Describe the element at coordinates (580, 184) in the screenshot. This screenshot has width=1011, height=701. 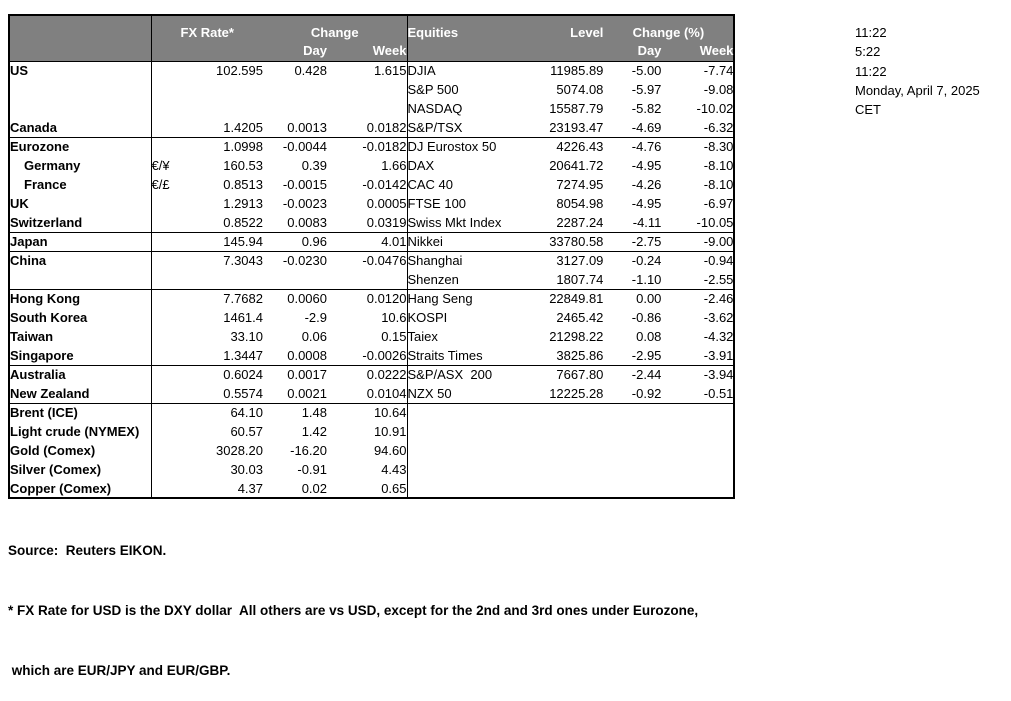
I see `equity-level-cell: 7274.95` at that location.